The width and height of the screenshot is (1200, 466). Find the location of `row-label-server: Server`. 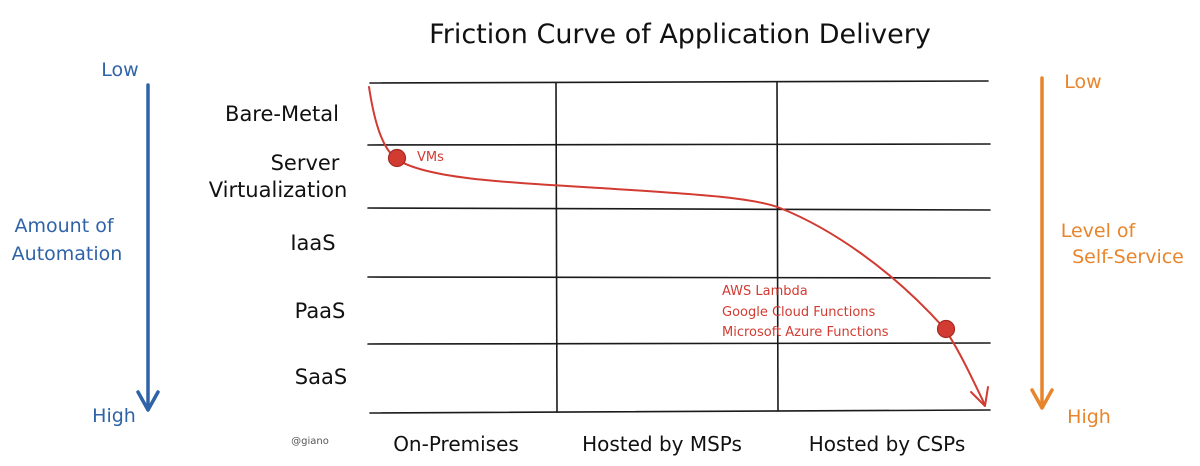

row-label-server: Server is located at coordinates (305, 163).